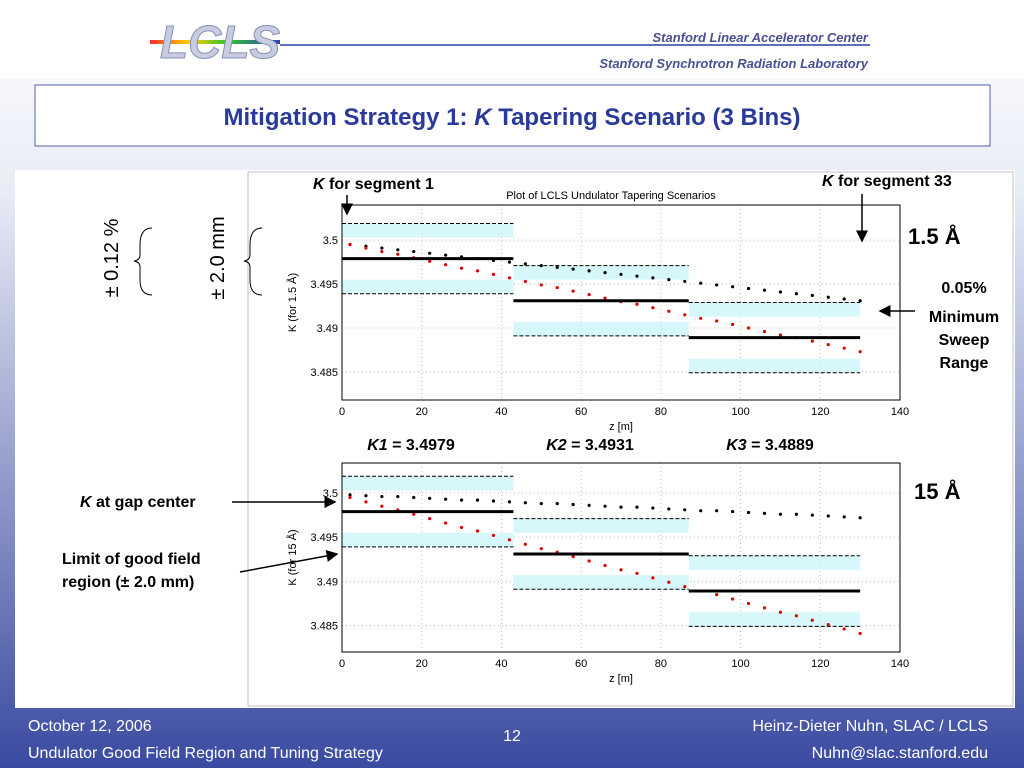  I want to click on y-tick-label: 3.49, so click(327, 329).